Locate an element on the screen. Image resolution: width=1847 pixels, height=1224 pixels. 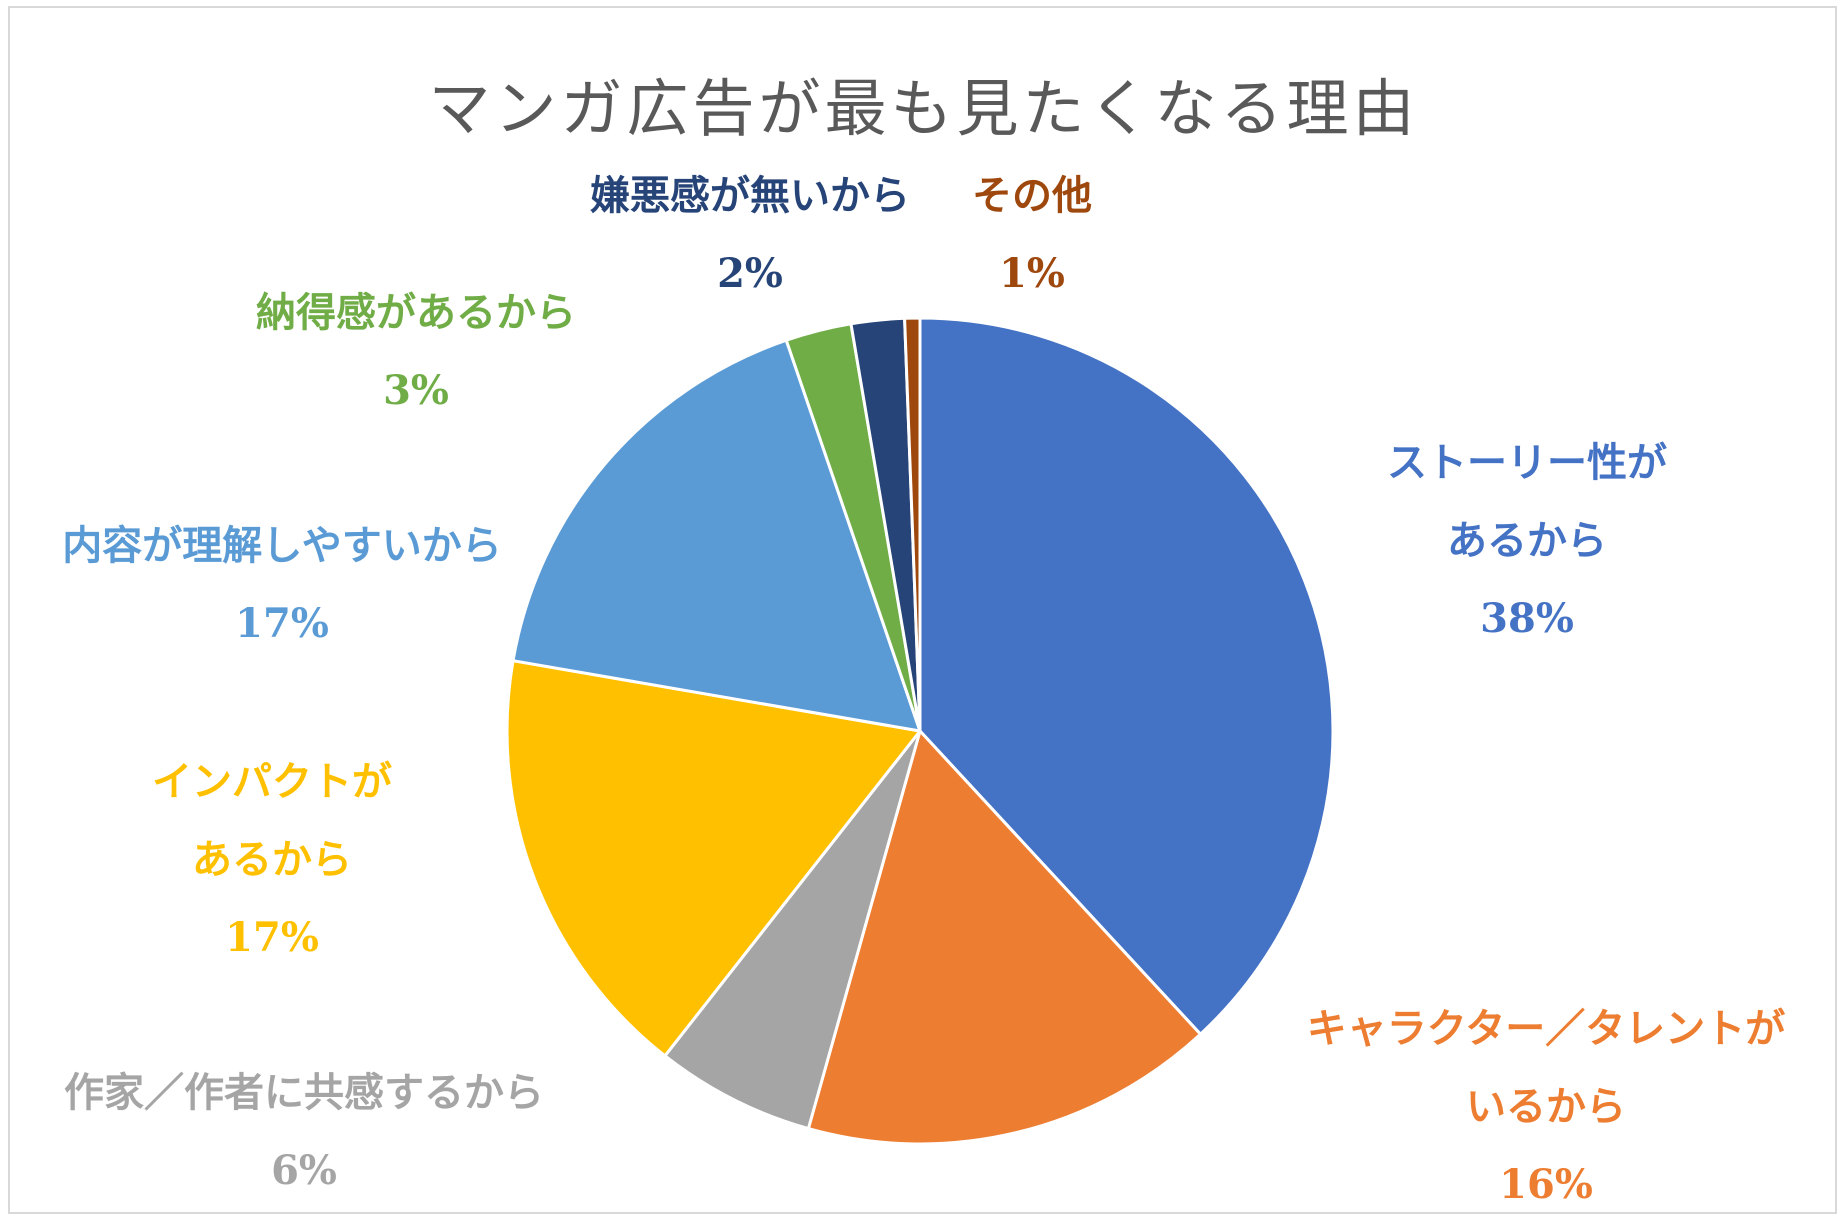
data-label-percent: 3% is located at coordinates (416, 390).